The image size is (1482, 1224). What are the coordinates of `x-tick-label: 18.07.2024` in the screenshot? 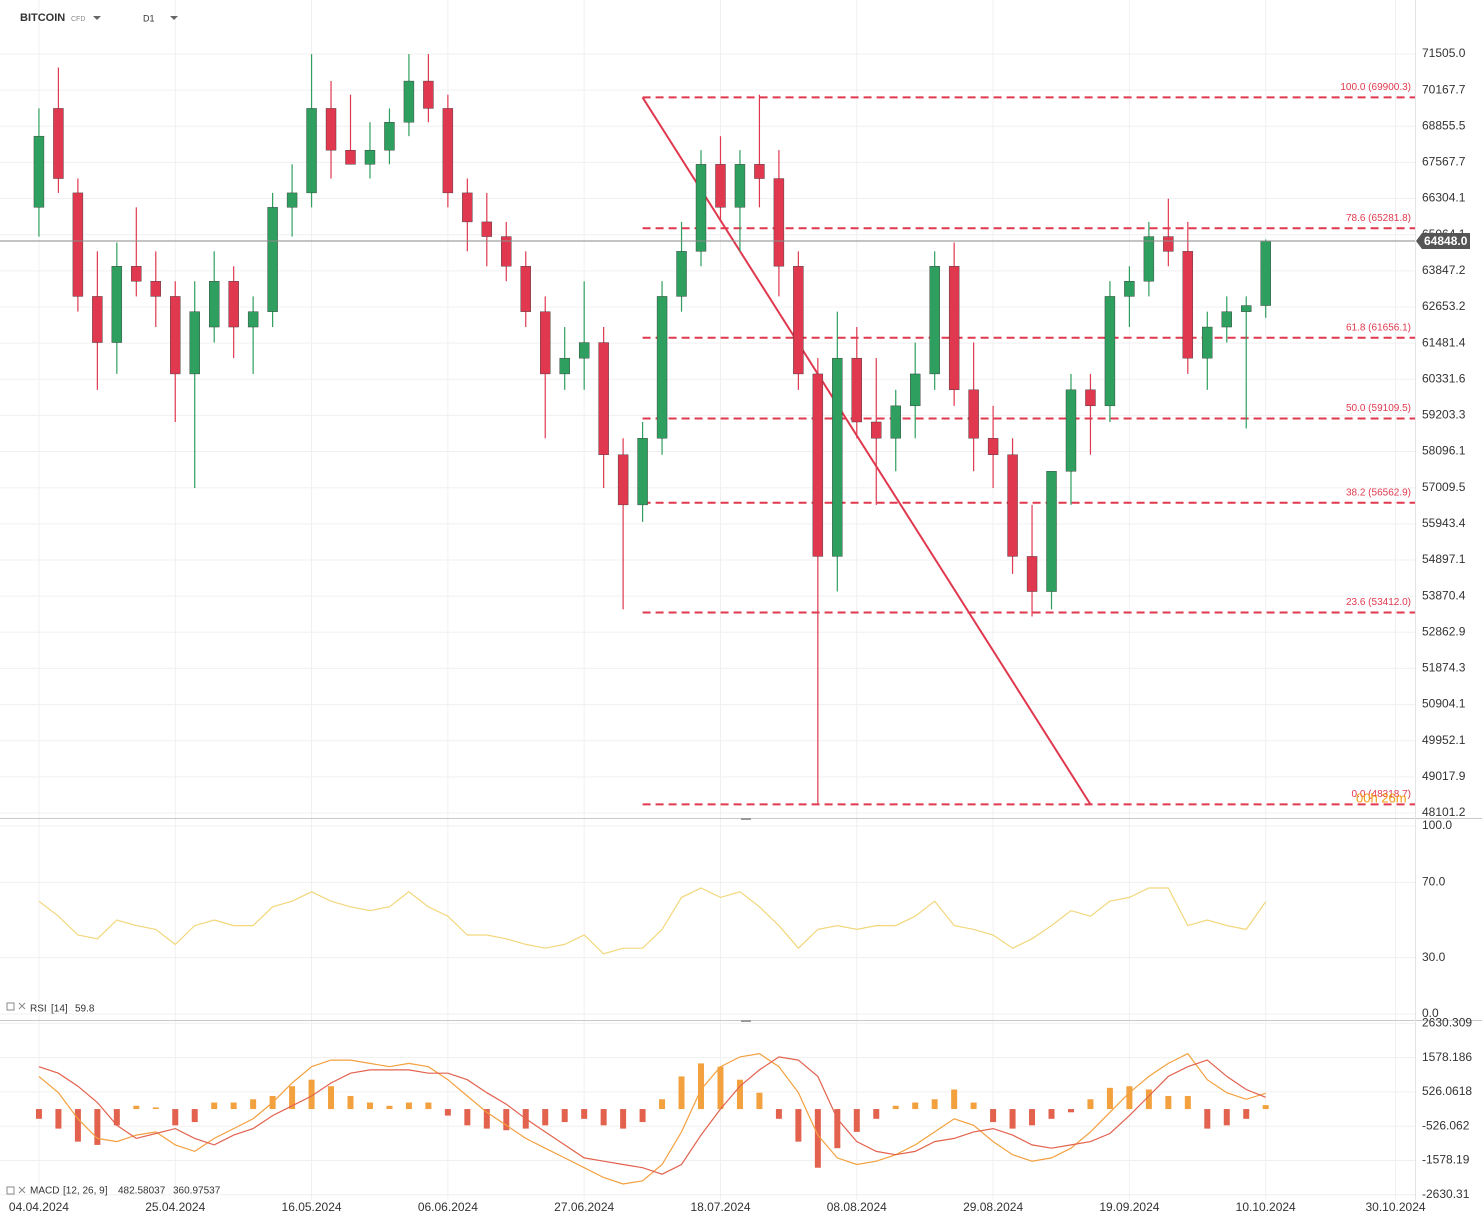 It's located at (720, 1207).